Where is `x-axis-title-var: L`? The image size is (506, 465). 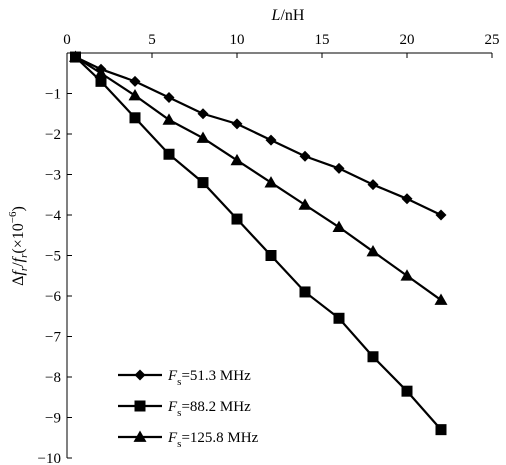
x-axis-title-var: L is located at coordinates (276, 15).